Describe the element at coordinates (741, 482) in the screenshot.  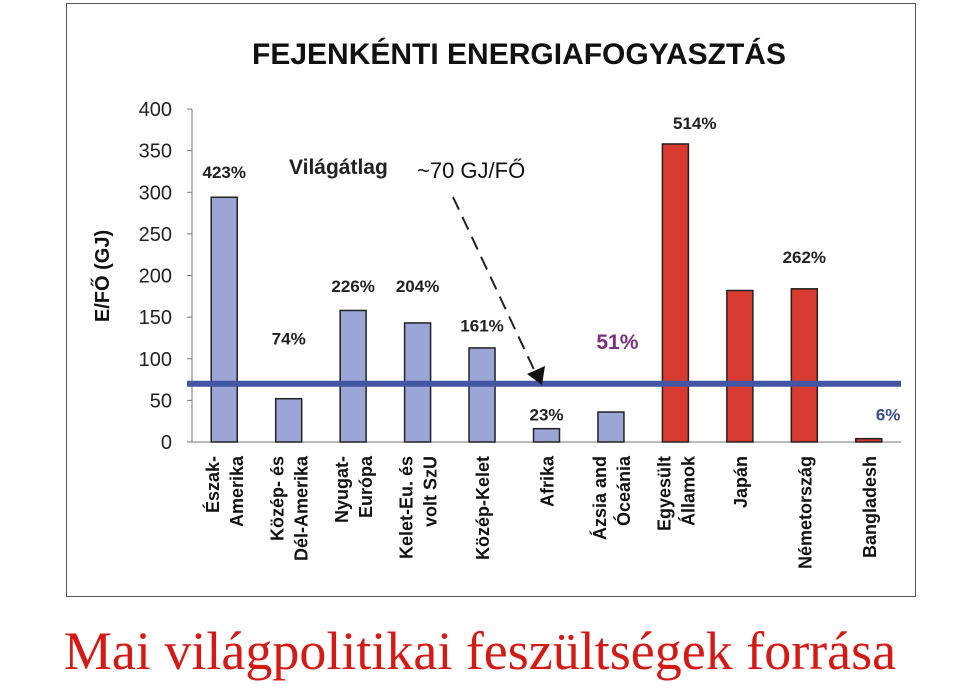
I see `x-tick-label: Japán` at that location.